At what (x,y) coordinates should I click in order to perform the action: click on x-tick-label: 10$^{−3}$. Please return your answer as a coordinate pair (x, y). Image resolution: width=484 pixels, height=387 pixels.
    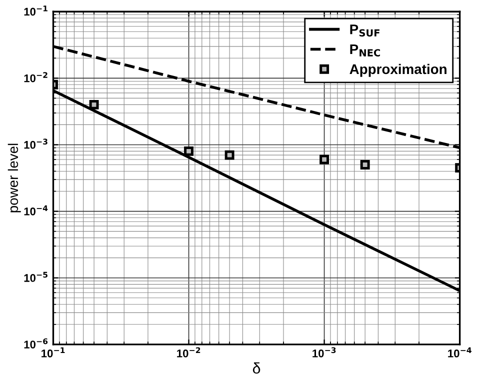
    Looking at the image, I should click on (324, 352).